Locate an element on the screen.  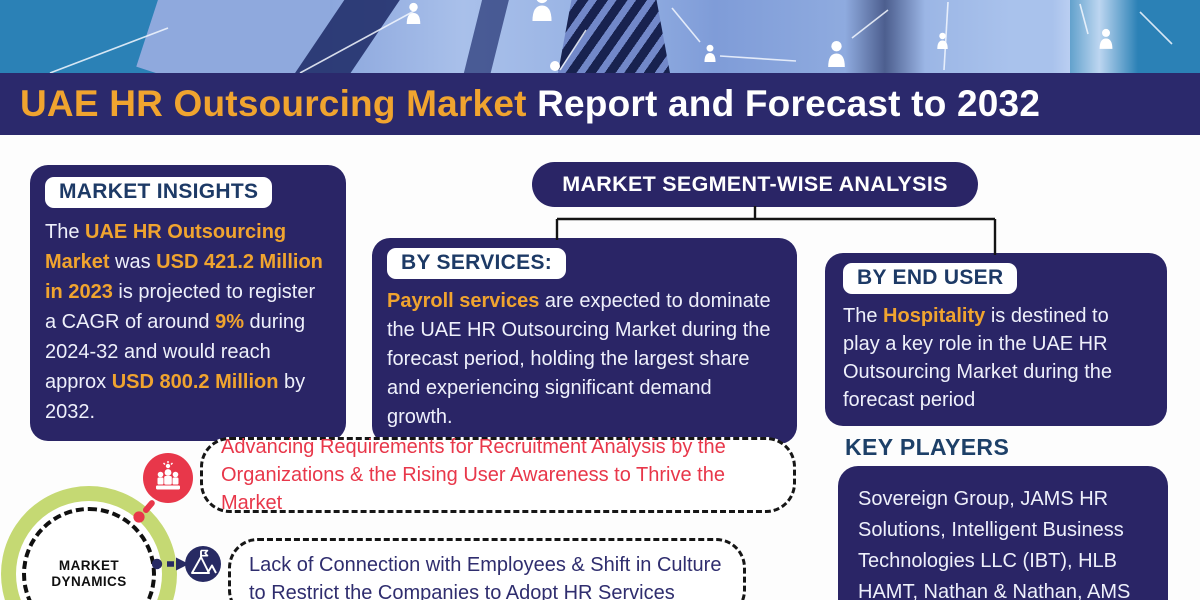
segment-analysis-header: MARKET SEGMENT-WISE ANALYSIS is located at coordinates (755, 184).